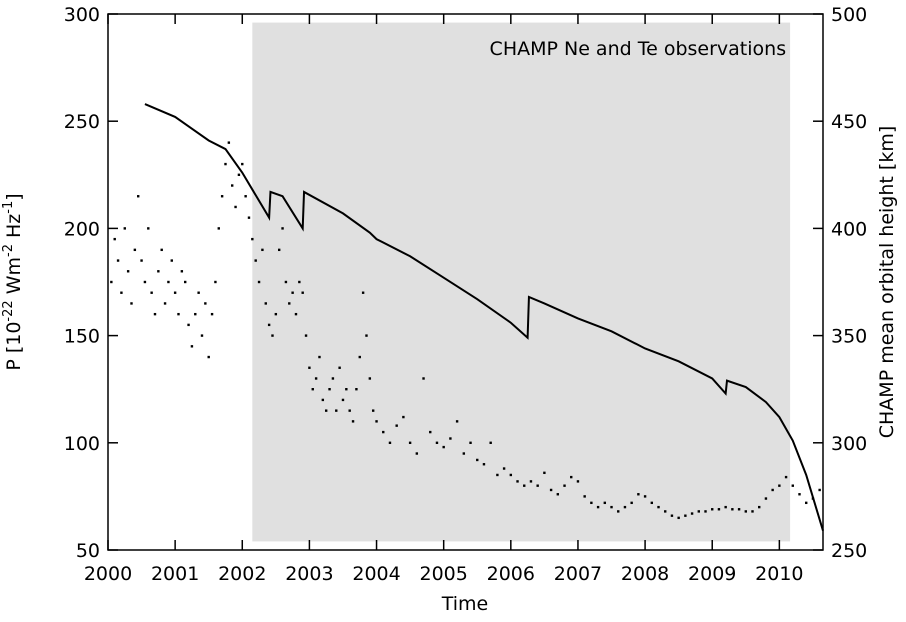 This screenshot has width=906, height=622. Describe the element at coordinates (849, 229) in the screenshot. I see `y2-tick-label: 400` at that location.